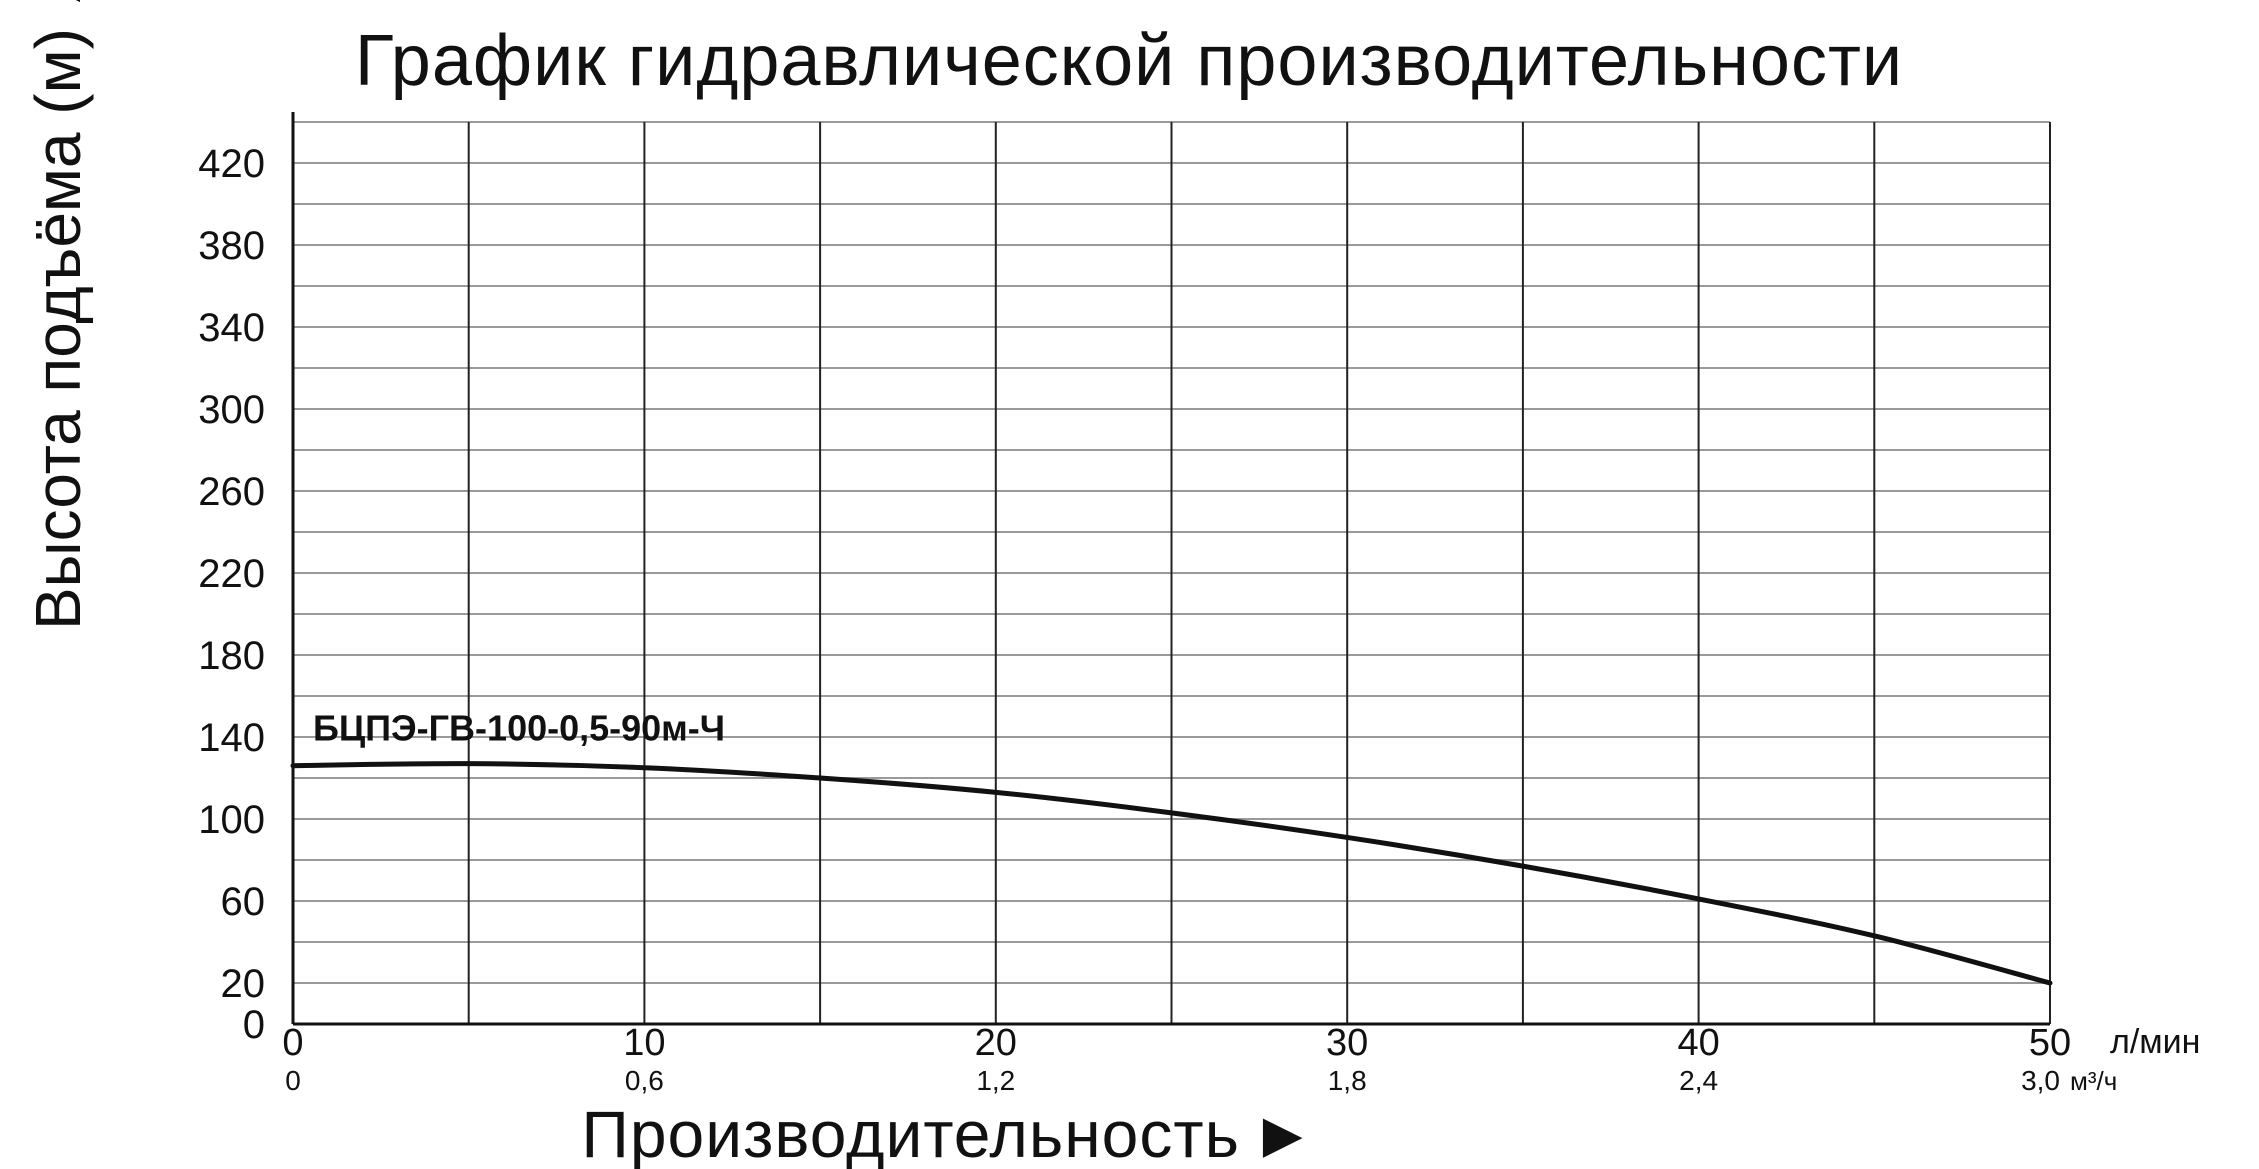 Image resolution: width=2259 pixels, height=1169 pixels. Describe the element at coordinates (58, 7) in the screenshot. I see `y-axis-arrow-icon: ▲` at that location.